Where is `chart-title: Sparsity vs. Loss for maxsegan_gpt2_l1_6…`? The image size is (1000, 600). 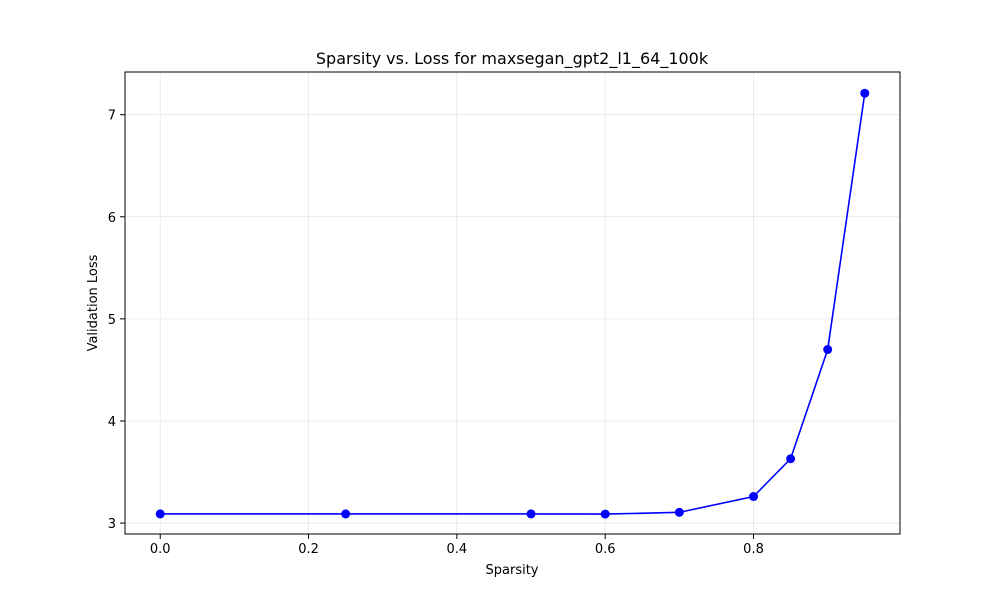 chart-title: Sparsity vs. Loss for maxsegan_gpt2_l1_6… is located at coordinates (512, 59).